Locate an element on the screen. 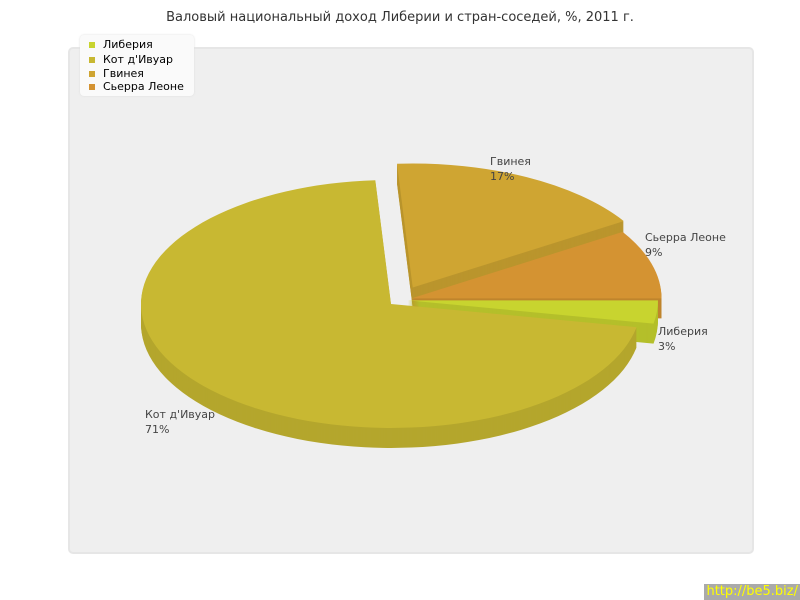 The width and height of the screenshot is (800, 600). legend-label: Гвинея is located at coordinates (123, 73).